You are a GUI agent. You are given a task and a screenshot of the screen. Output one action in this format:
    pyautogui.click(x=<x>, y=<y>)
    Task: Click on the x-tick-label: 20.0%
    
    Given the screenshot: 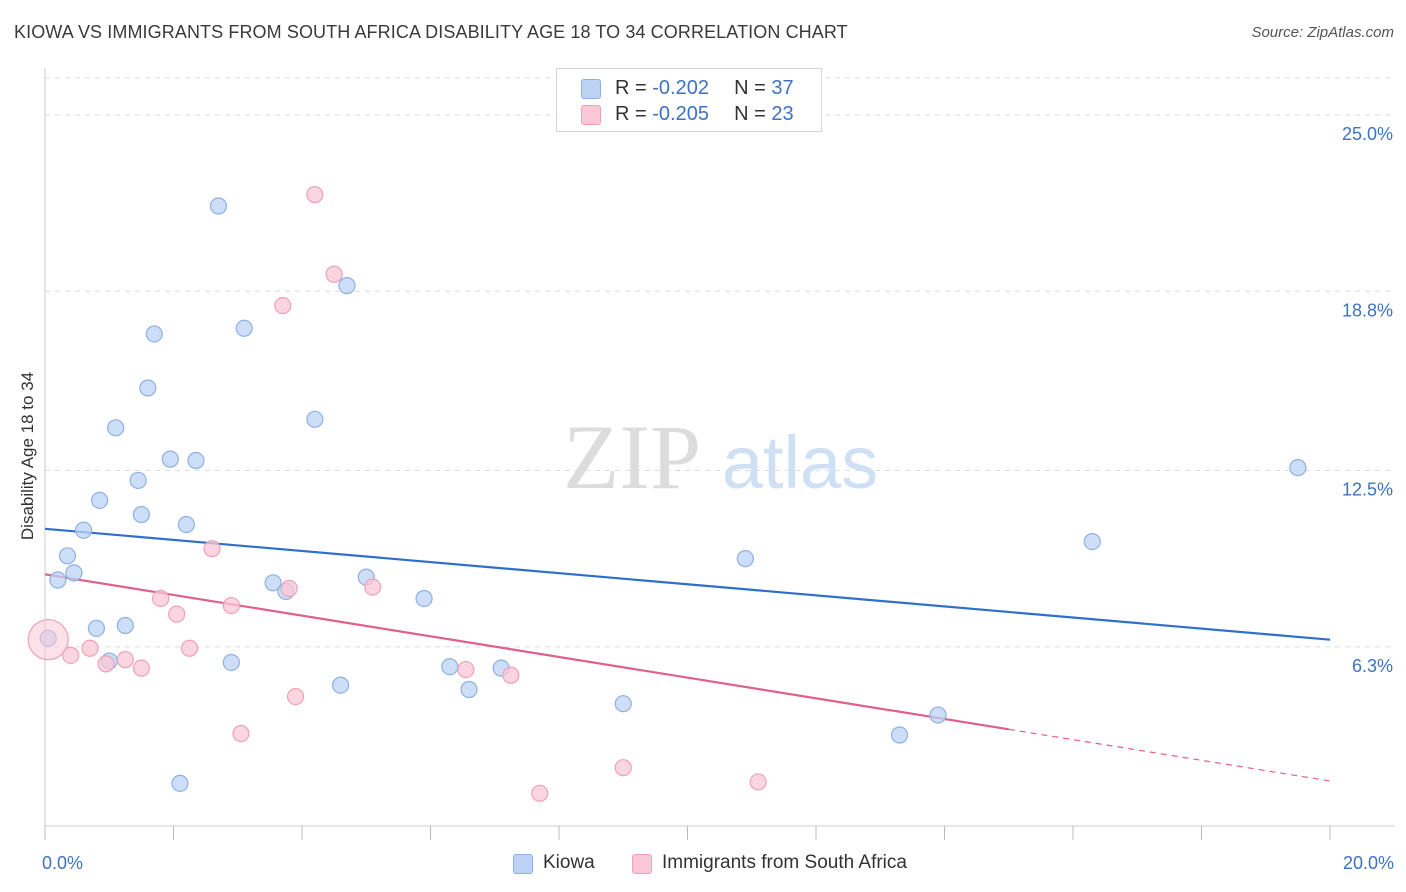 What is the action you would take?
    pyautogui.click(x=1368, y=863)
    